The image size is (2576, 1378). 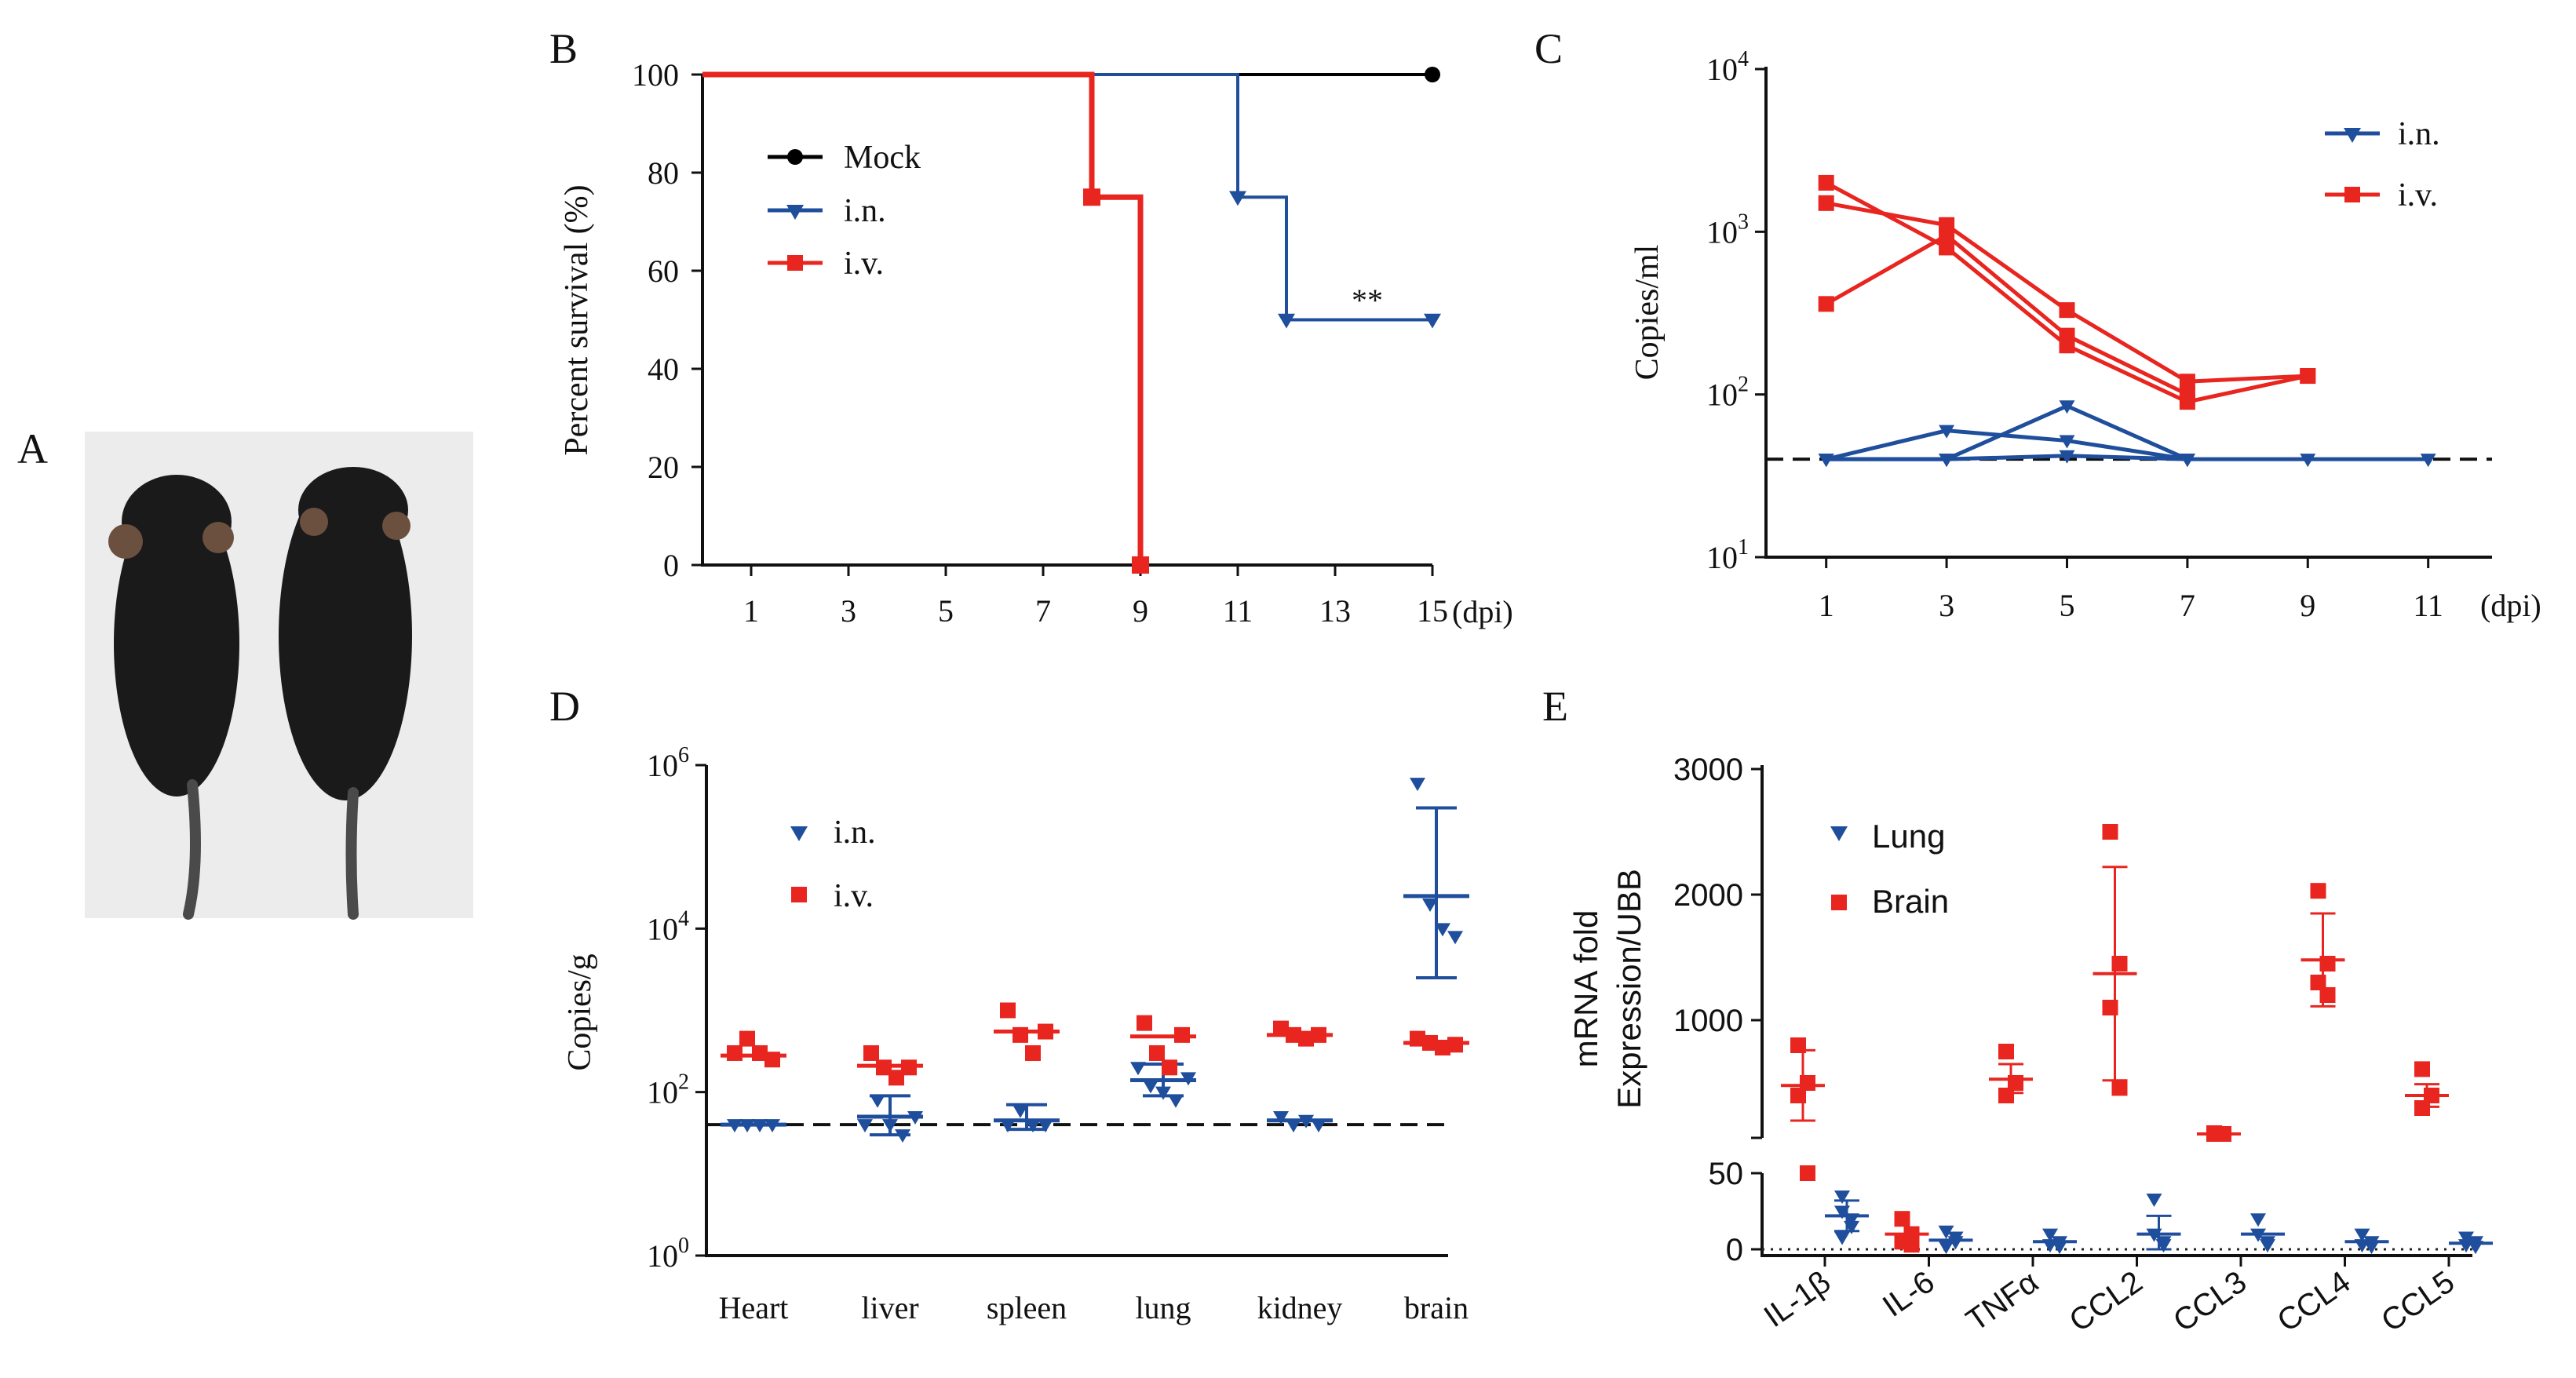 What do you see at coordinates (1555, 706) in the screenshot?
I see `panel-label-e: E` at bounding box center [1555, 706].